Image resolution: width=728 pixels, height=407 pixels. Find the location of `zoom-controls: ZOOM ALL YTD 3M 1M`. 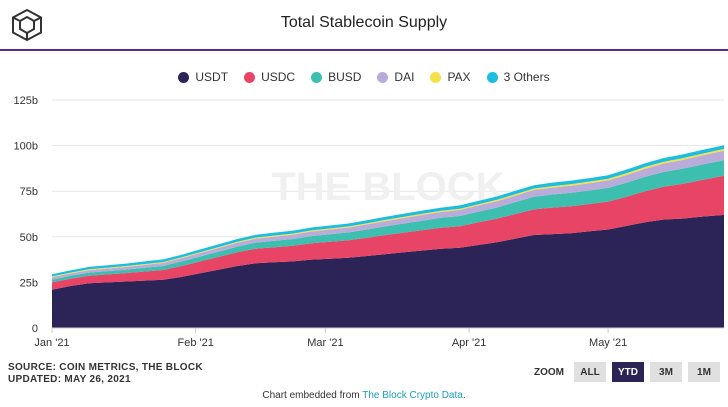

zoom-controls: ZOOM ALL YTD 3M 1M is located at coordinates (627, 372).